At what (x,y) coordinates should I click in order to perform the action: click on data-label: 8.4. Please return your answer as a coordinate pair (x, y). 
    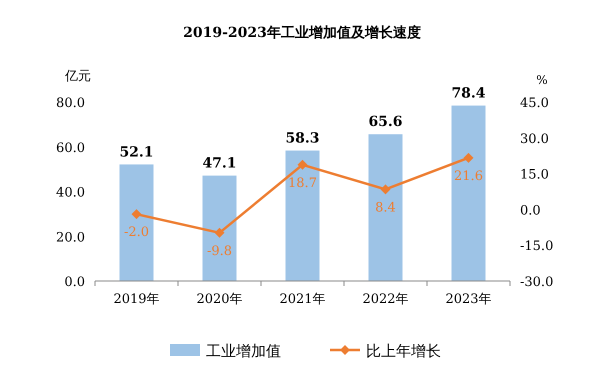
    Looking at the image, I should click on (385, 208).